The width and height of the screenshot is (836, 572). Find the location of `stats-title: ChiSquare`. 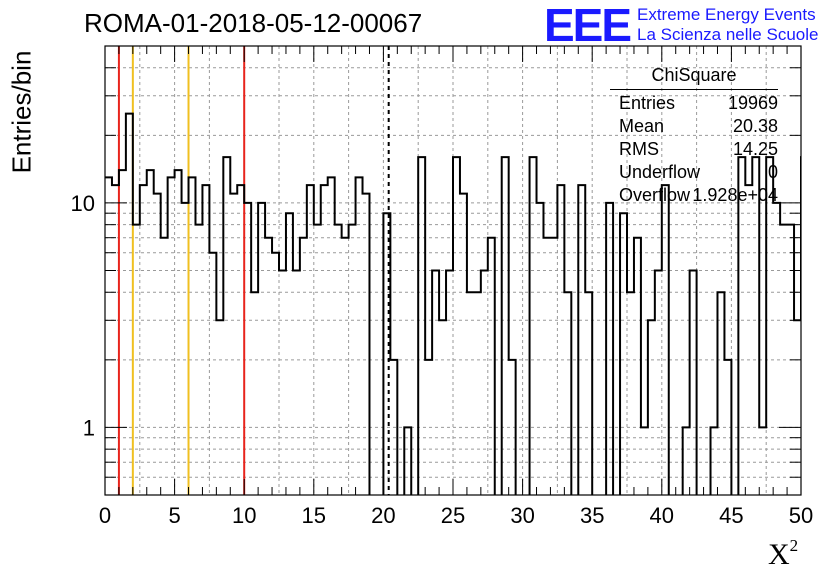

stats-title: ChiSquare is located at coordinates (694, 75).